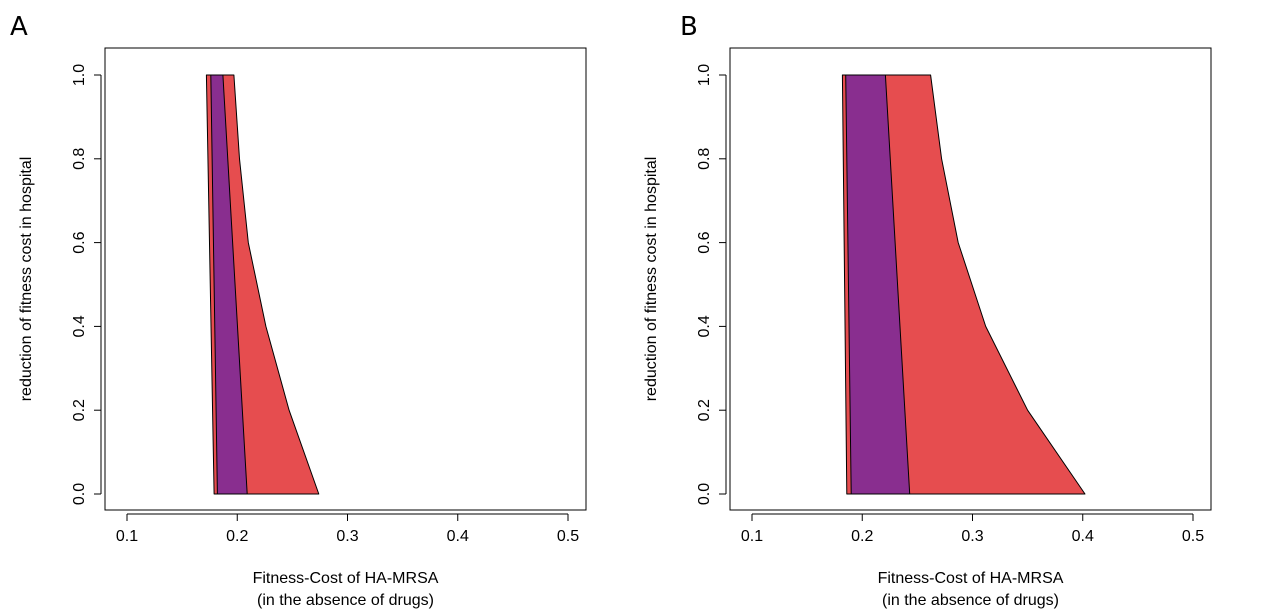 The width and height of the screenshot is (1265, 615). Describe the element at coordinates (127, 536) in the screenshot. I see `x-tick-label-a-0: 0.1` at that location.